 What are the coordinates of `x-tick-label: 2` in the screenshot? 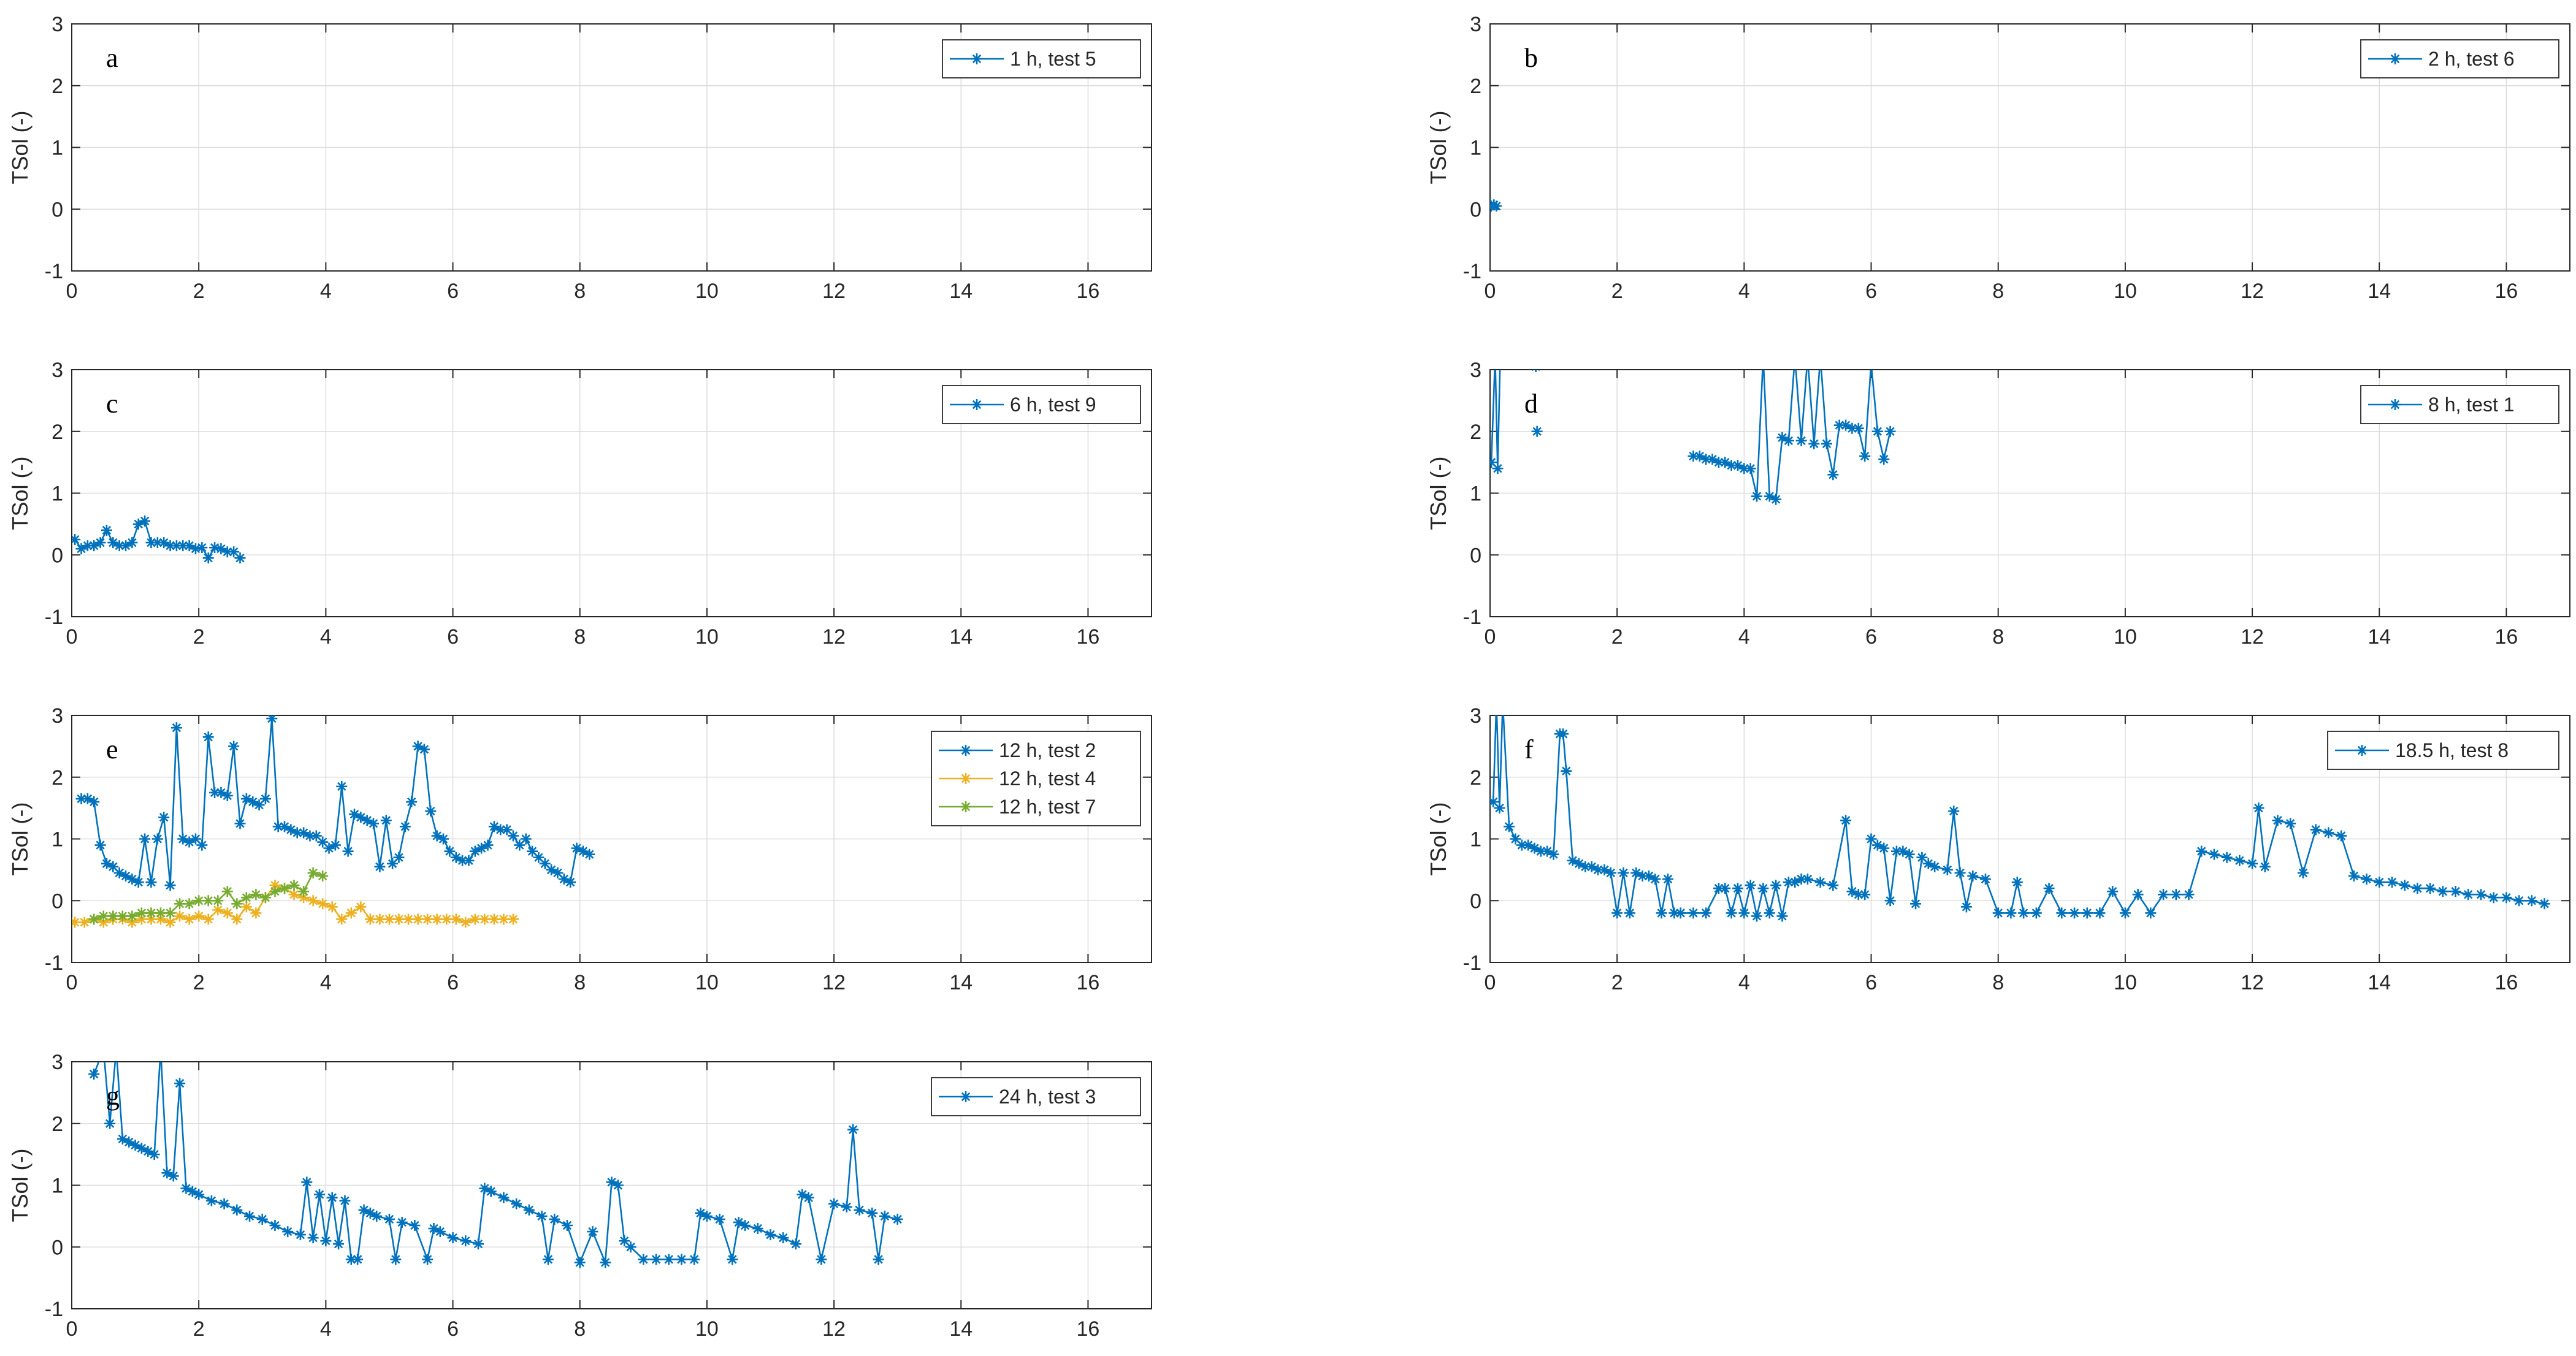 It's located at (199, 637).